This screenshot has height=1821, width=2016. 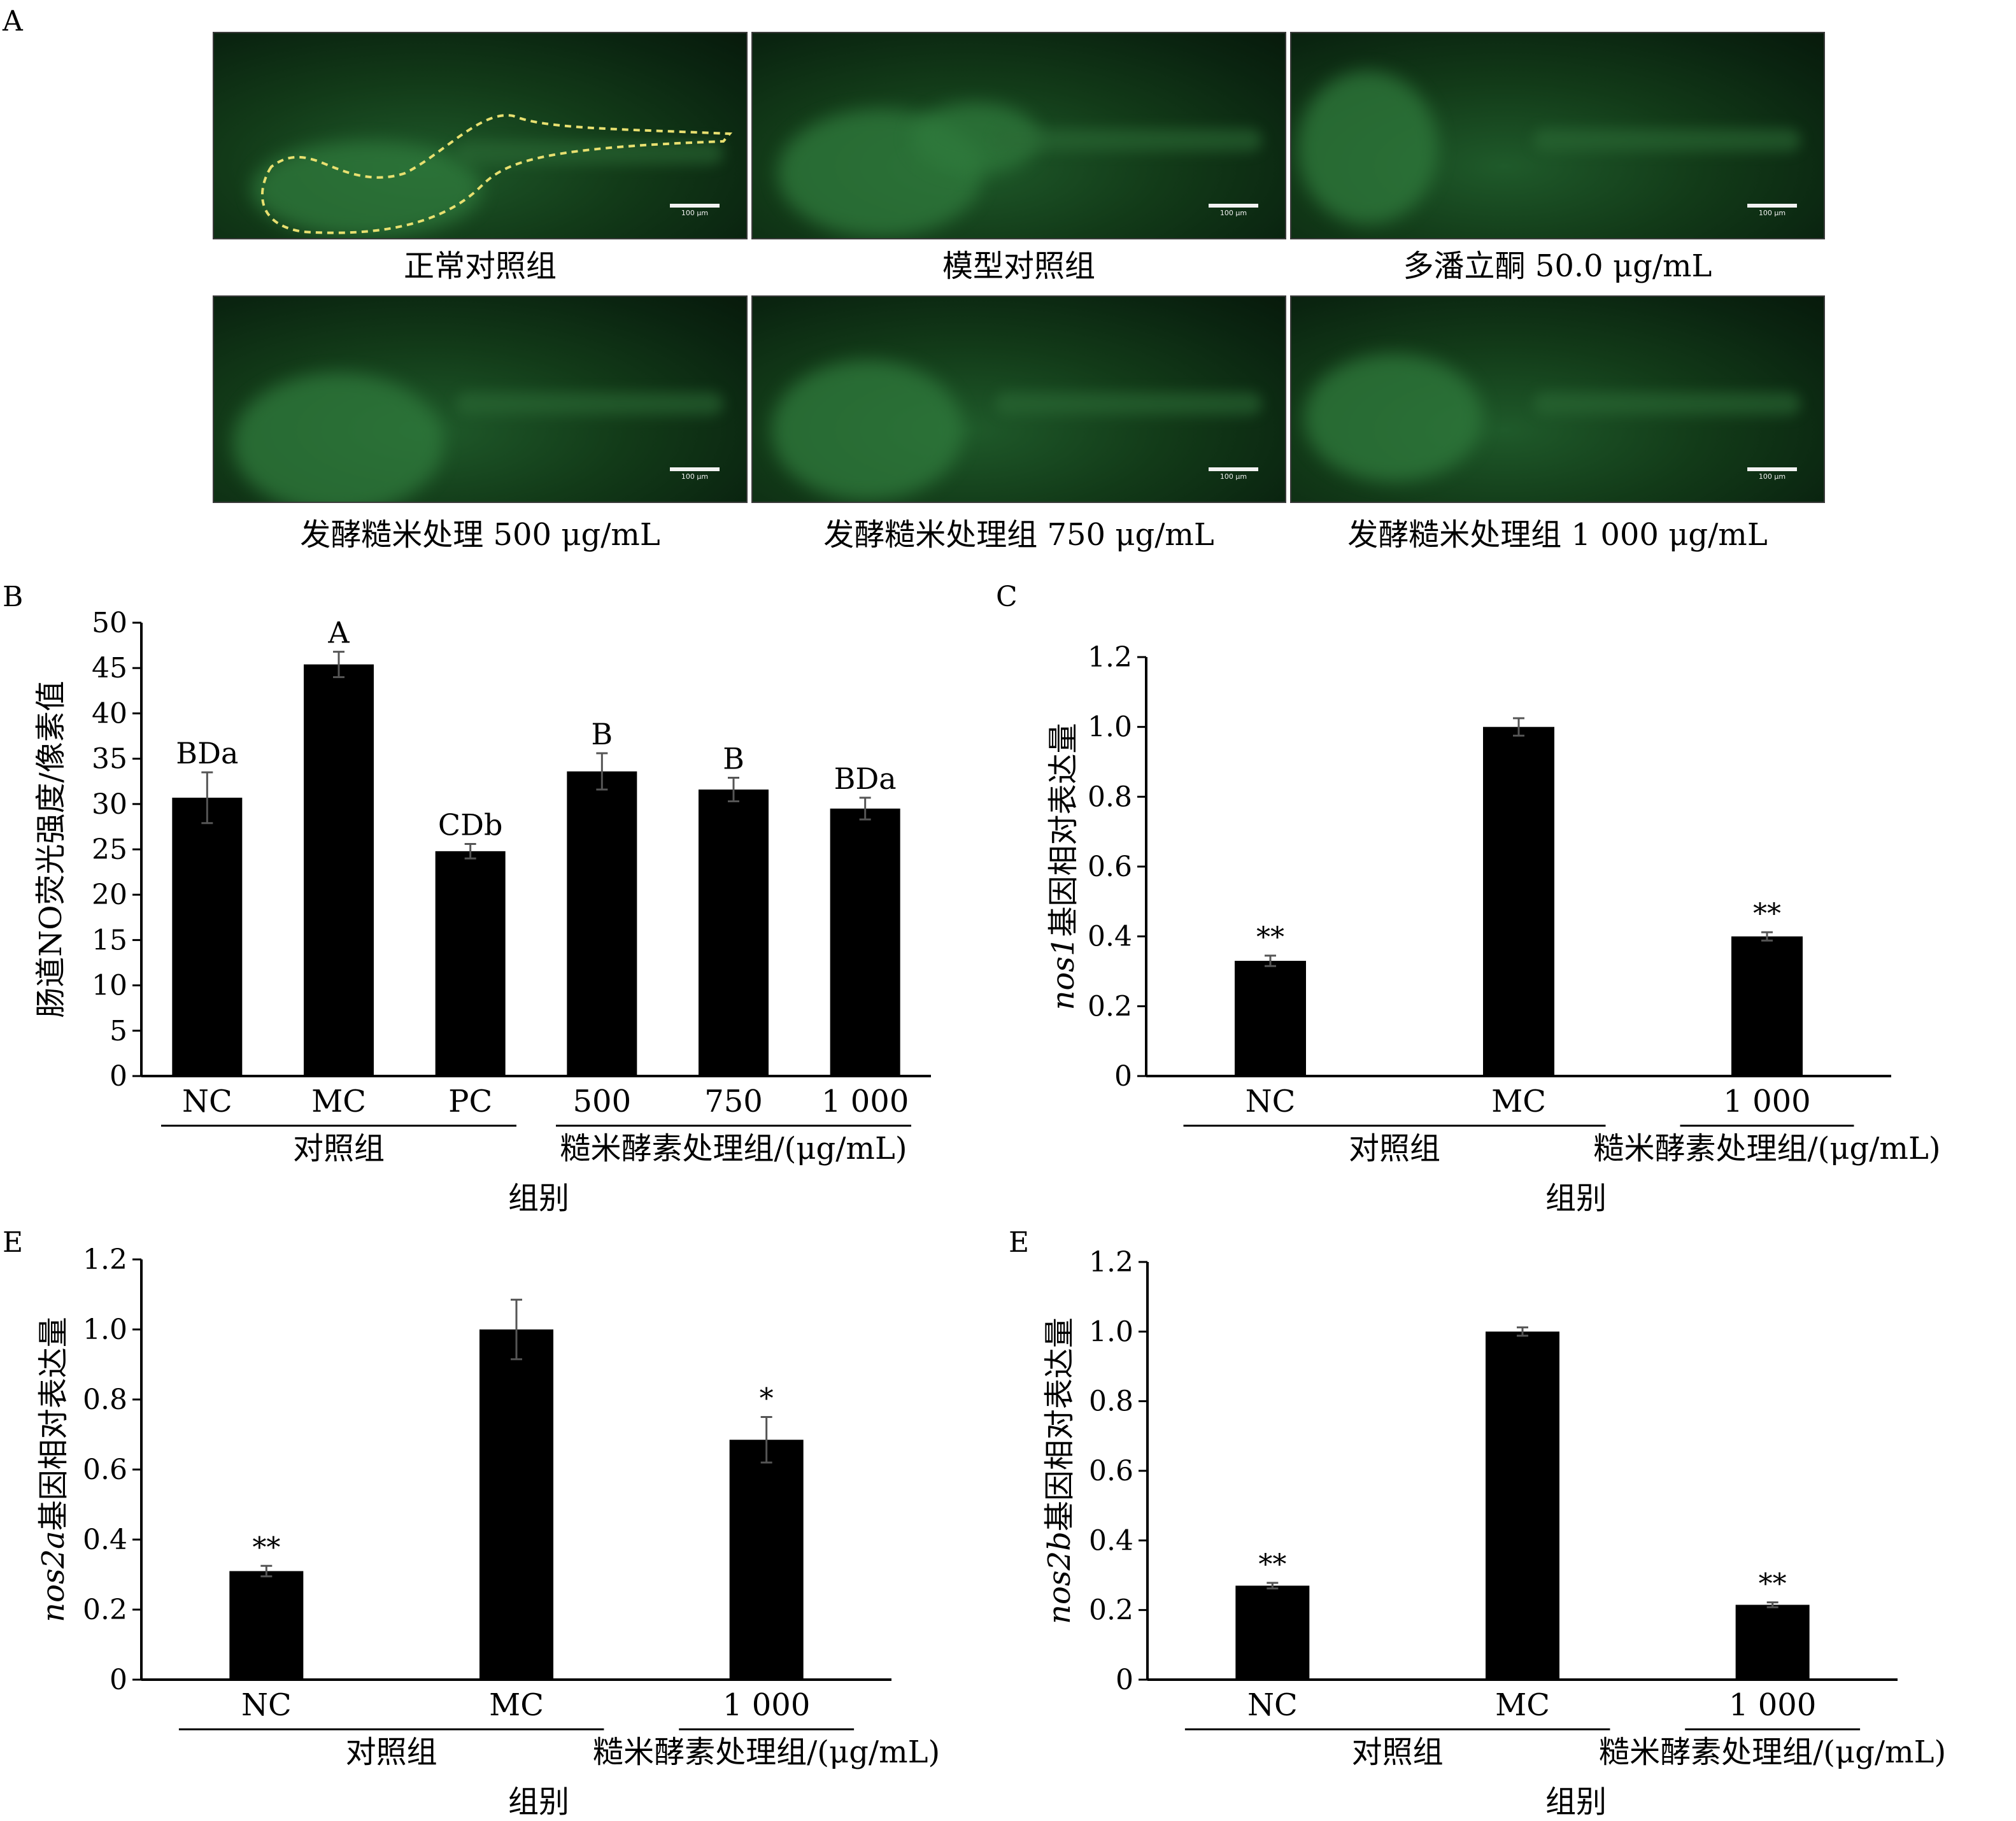 What do you see at coordinates (13, 597) in the screenshot?
I see `panel-letter: B` at bounding box center [13, 597].